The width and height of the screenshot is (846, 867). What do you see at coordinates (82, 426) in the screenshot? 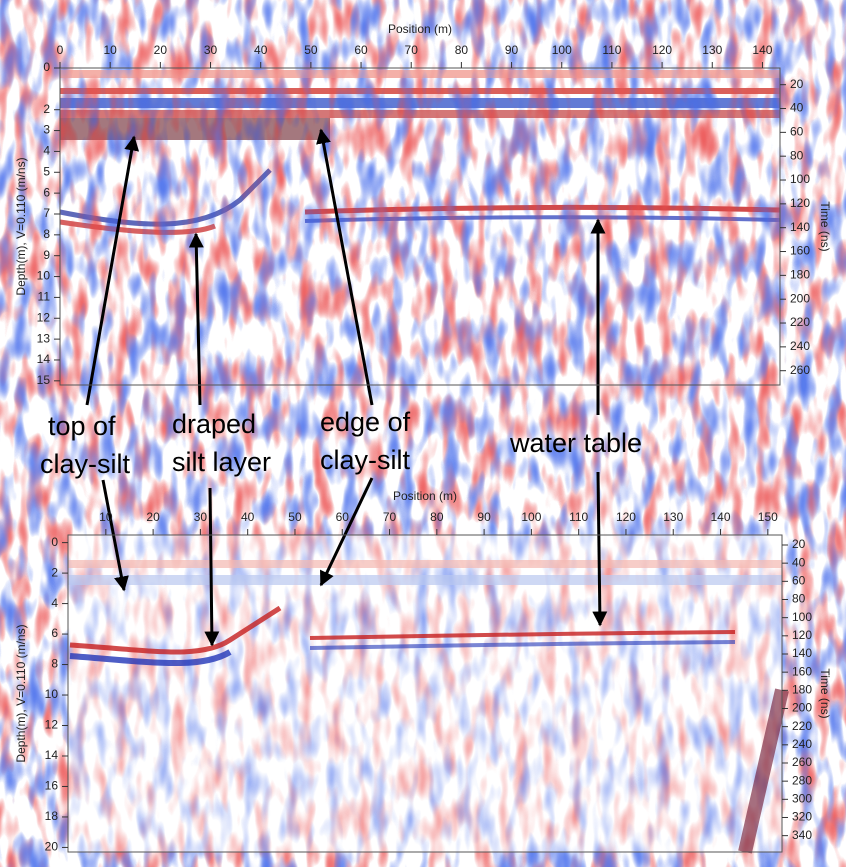
I see `annotation-text: top of` at bounding box center [82, 426].